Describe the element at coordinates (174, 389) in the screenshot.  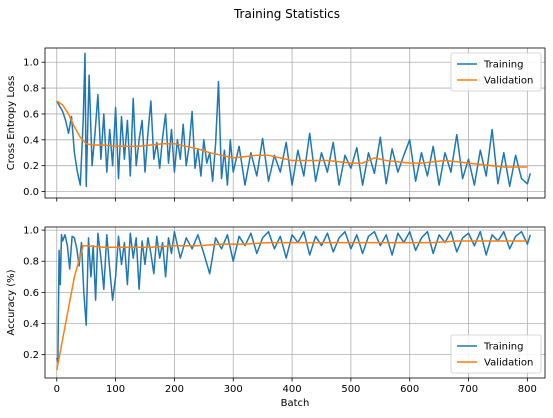
I see `x-tick-label: 200` at that location.